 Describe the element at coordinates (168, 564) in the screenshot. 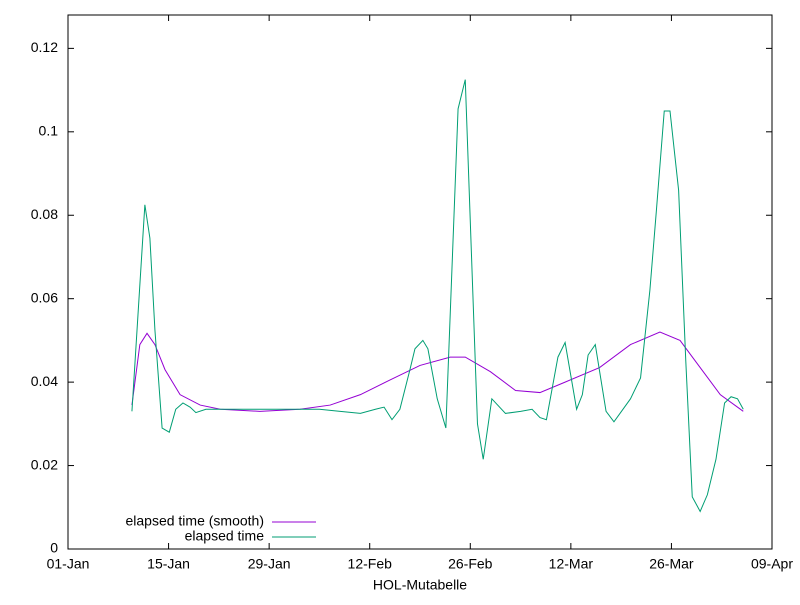

I see `x-tick-label: 15-Jan` at that location.